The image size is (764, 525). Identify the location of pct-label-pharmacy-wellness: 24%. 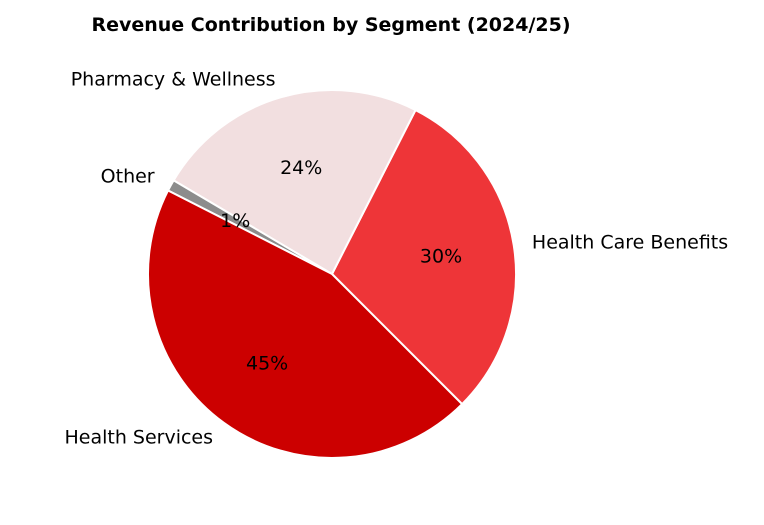
(301, 168).